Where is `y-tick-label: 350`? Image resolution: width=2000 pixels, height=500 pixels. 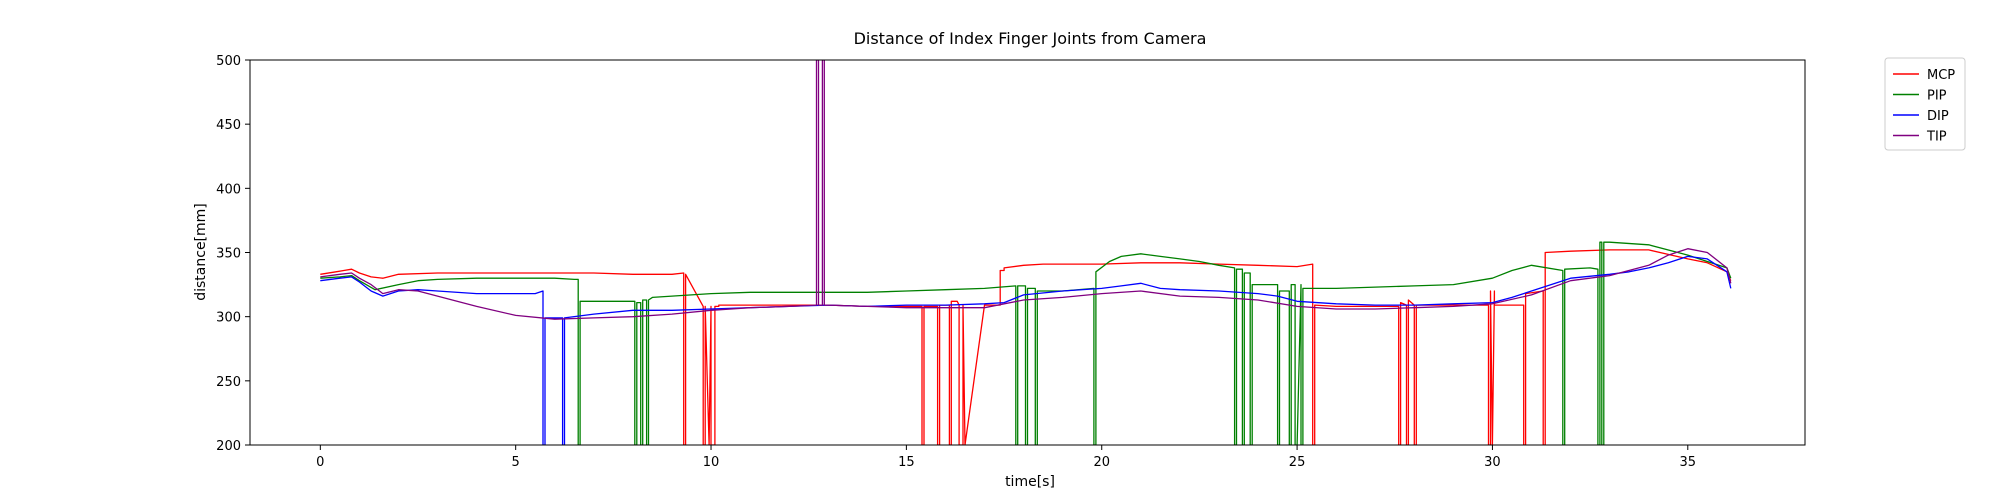
y-tick-label: 350 is located at coordinates (228, 254).